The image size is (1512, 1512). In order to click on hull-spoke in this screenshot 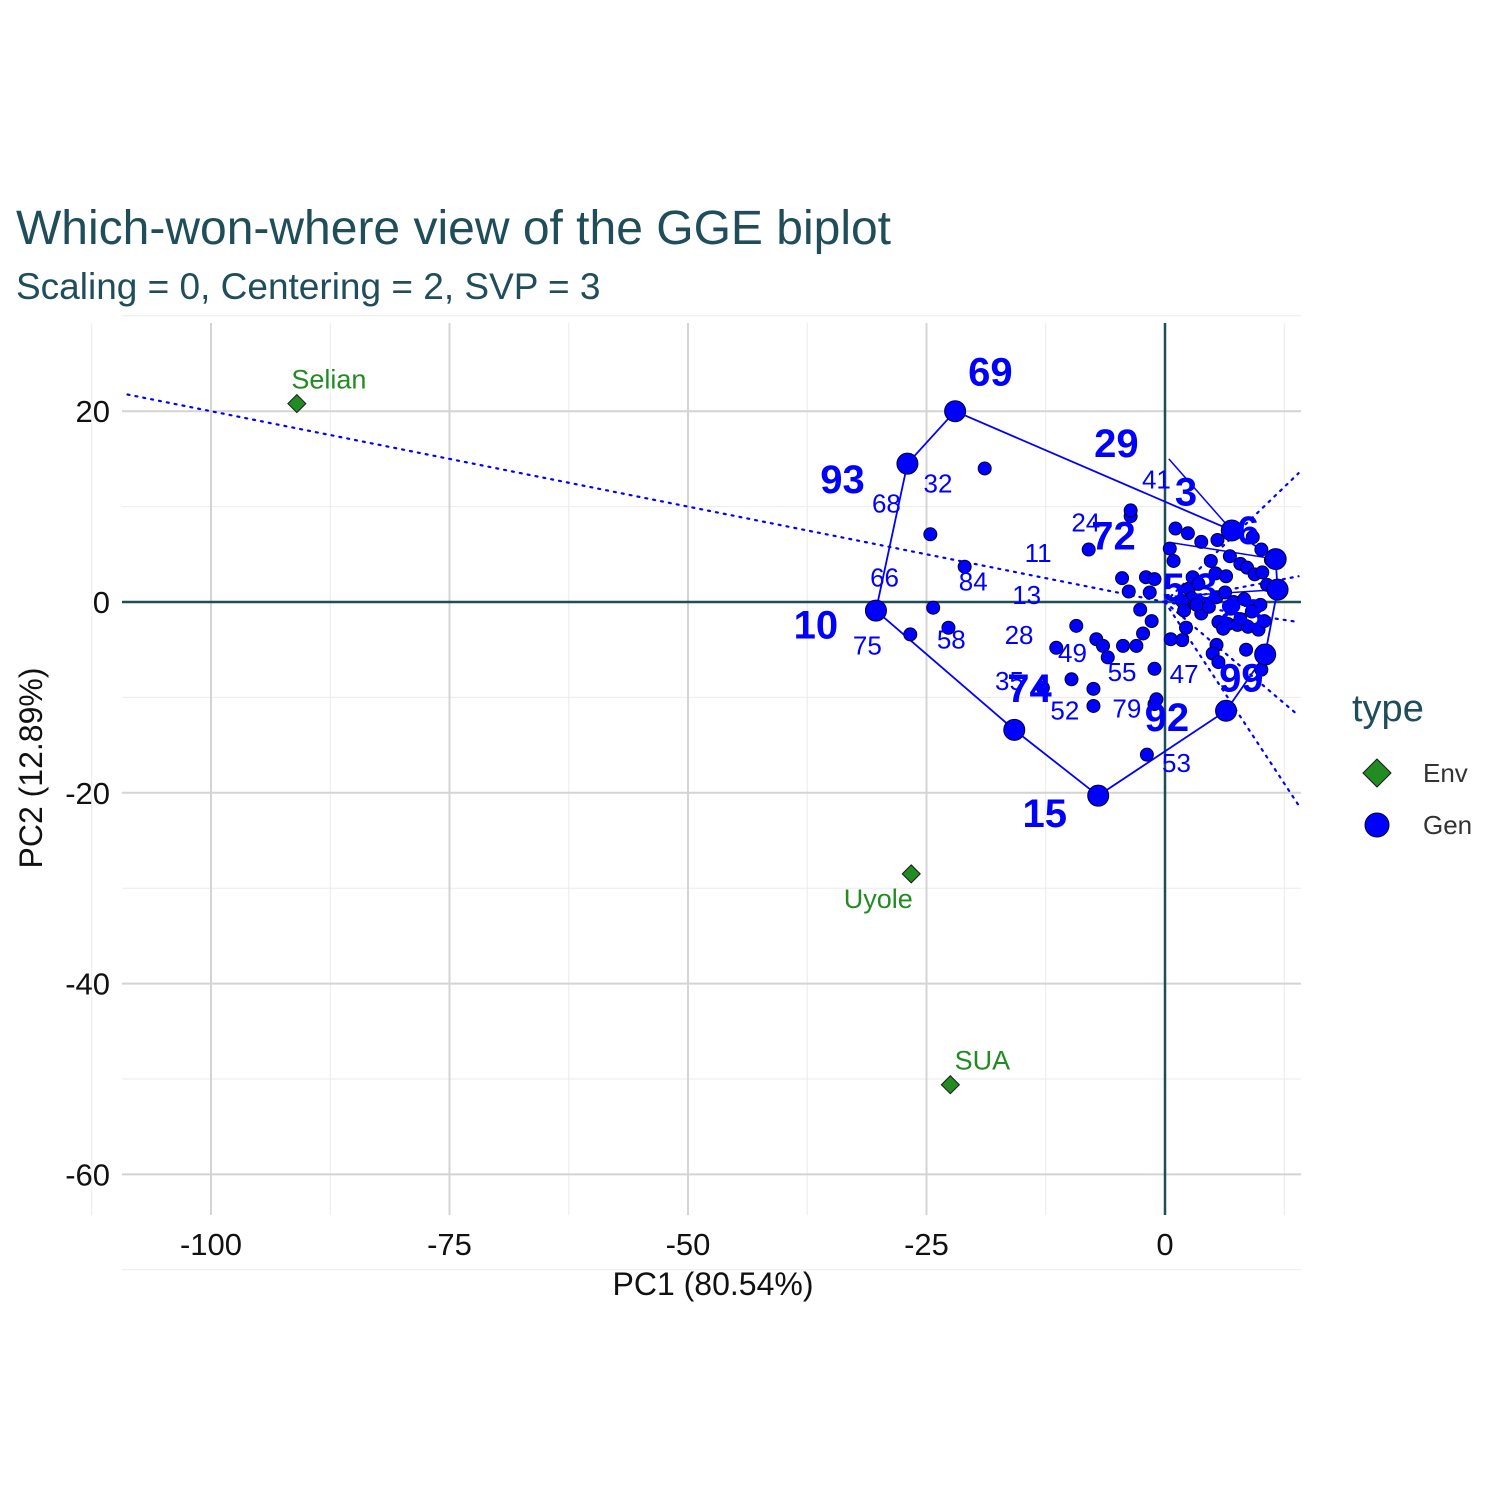, I will do `click(1224, 551)`.